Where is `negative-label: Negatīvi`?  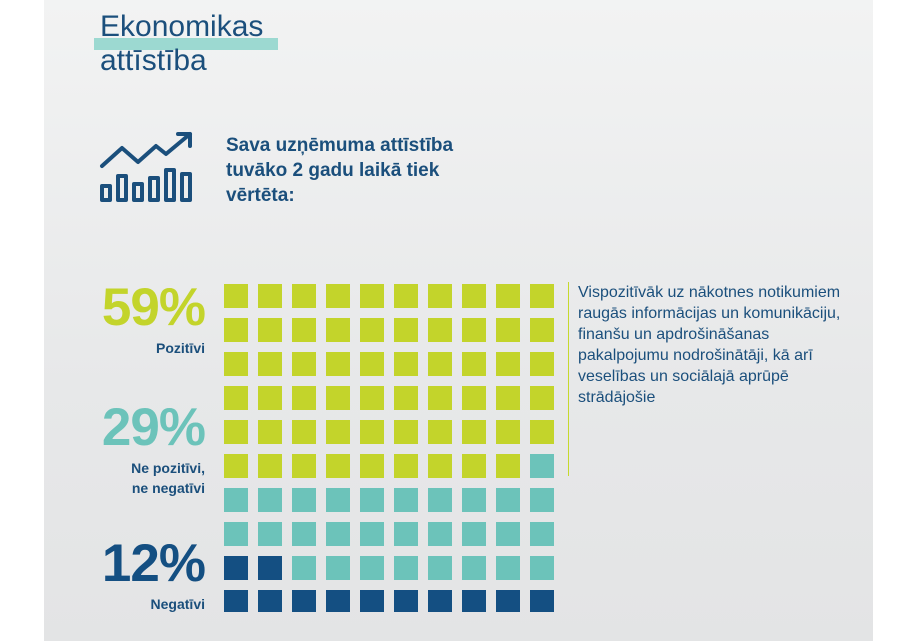
negative-label: Negatīvi is located at coordinates (177, 604).